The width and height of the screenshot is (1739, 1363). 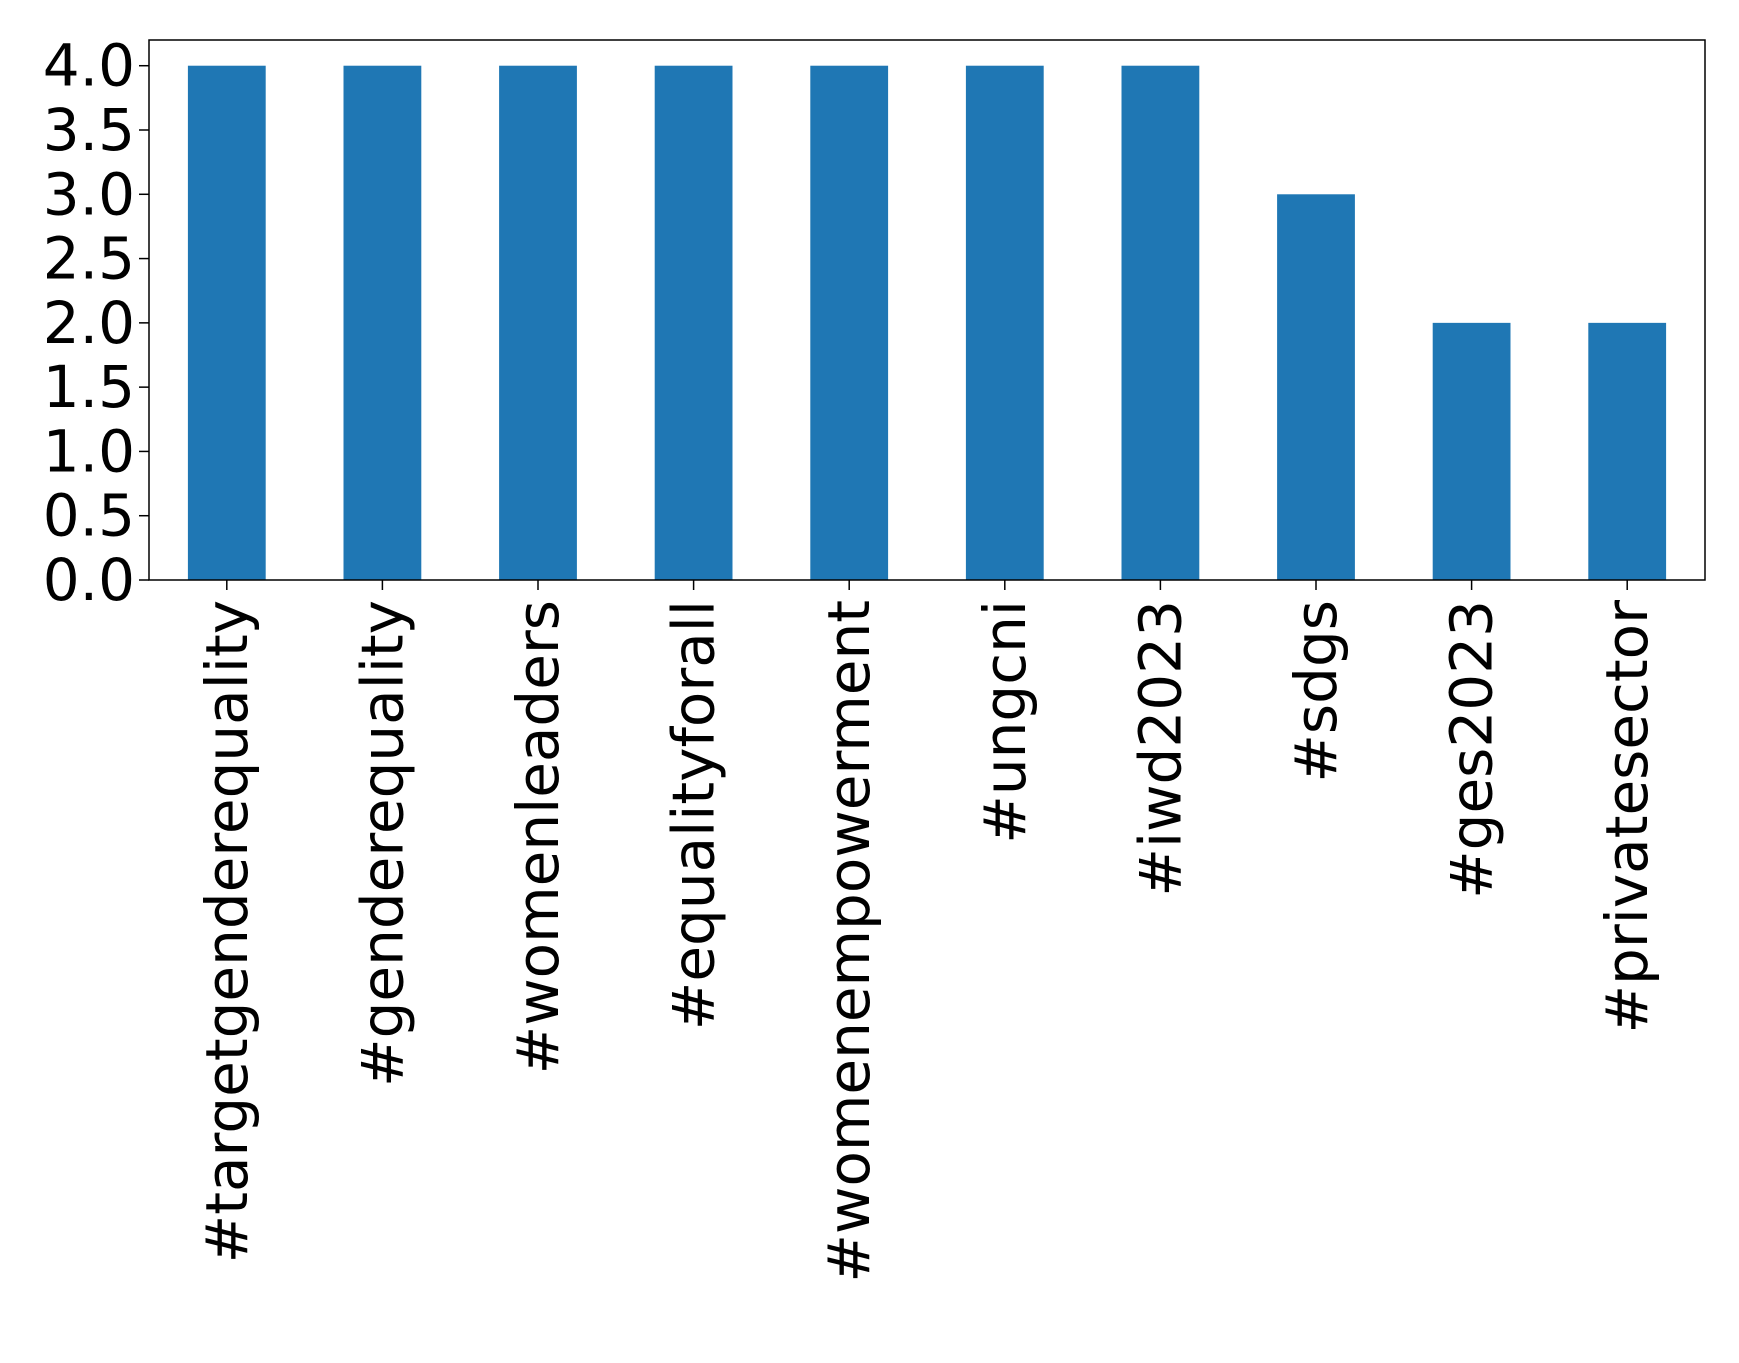 What do you see at coordinates (226, 322) in the screenshot?
I see `bar-targetgenderequality` at bounding box center [226, 322].